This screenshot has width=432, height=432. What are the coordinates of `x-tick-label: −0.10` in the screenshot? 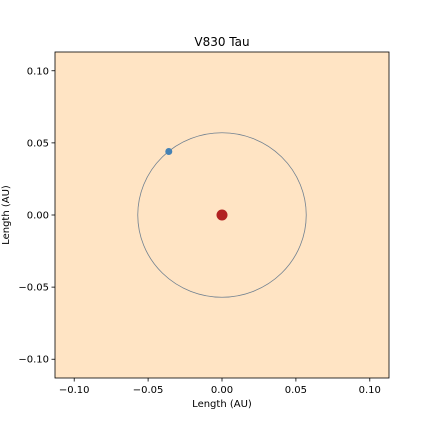 It's located at (74, 390).